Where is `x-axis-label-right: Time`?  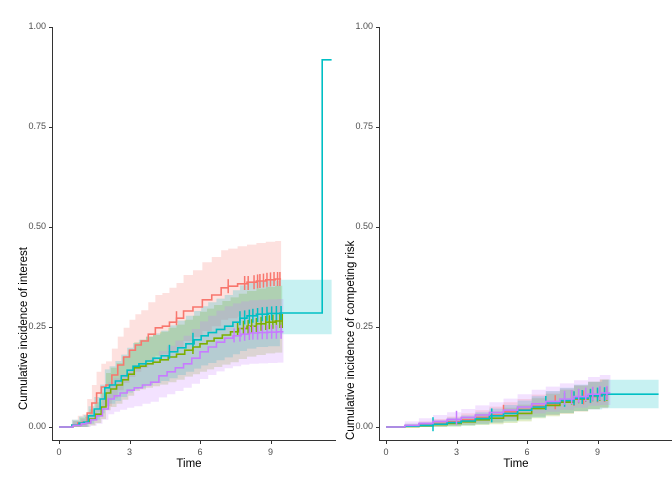
x-axis-label-right: Time is located at coordinates (516, 464).